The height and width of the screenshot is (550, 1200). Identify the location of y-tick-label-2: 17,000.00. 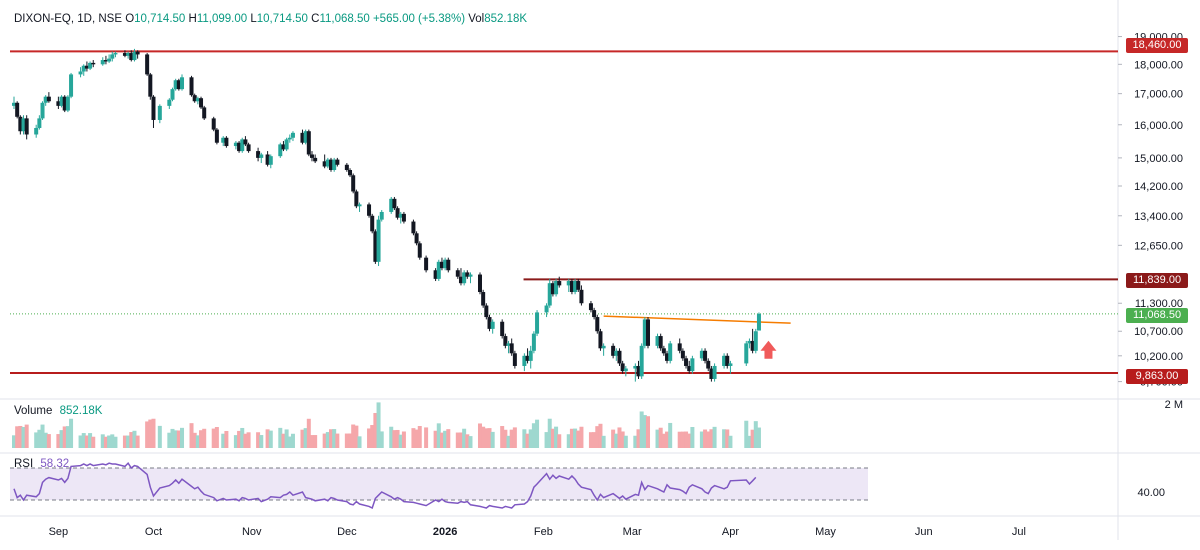
(1158, 95).